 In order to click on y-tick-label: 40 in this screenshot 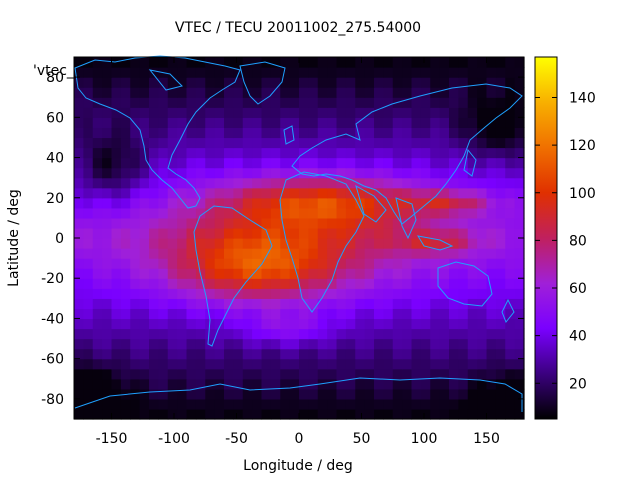, I will do `click(55, 159)`.